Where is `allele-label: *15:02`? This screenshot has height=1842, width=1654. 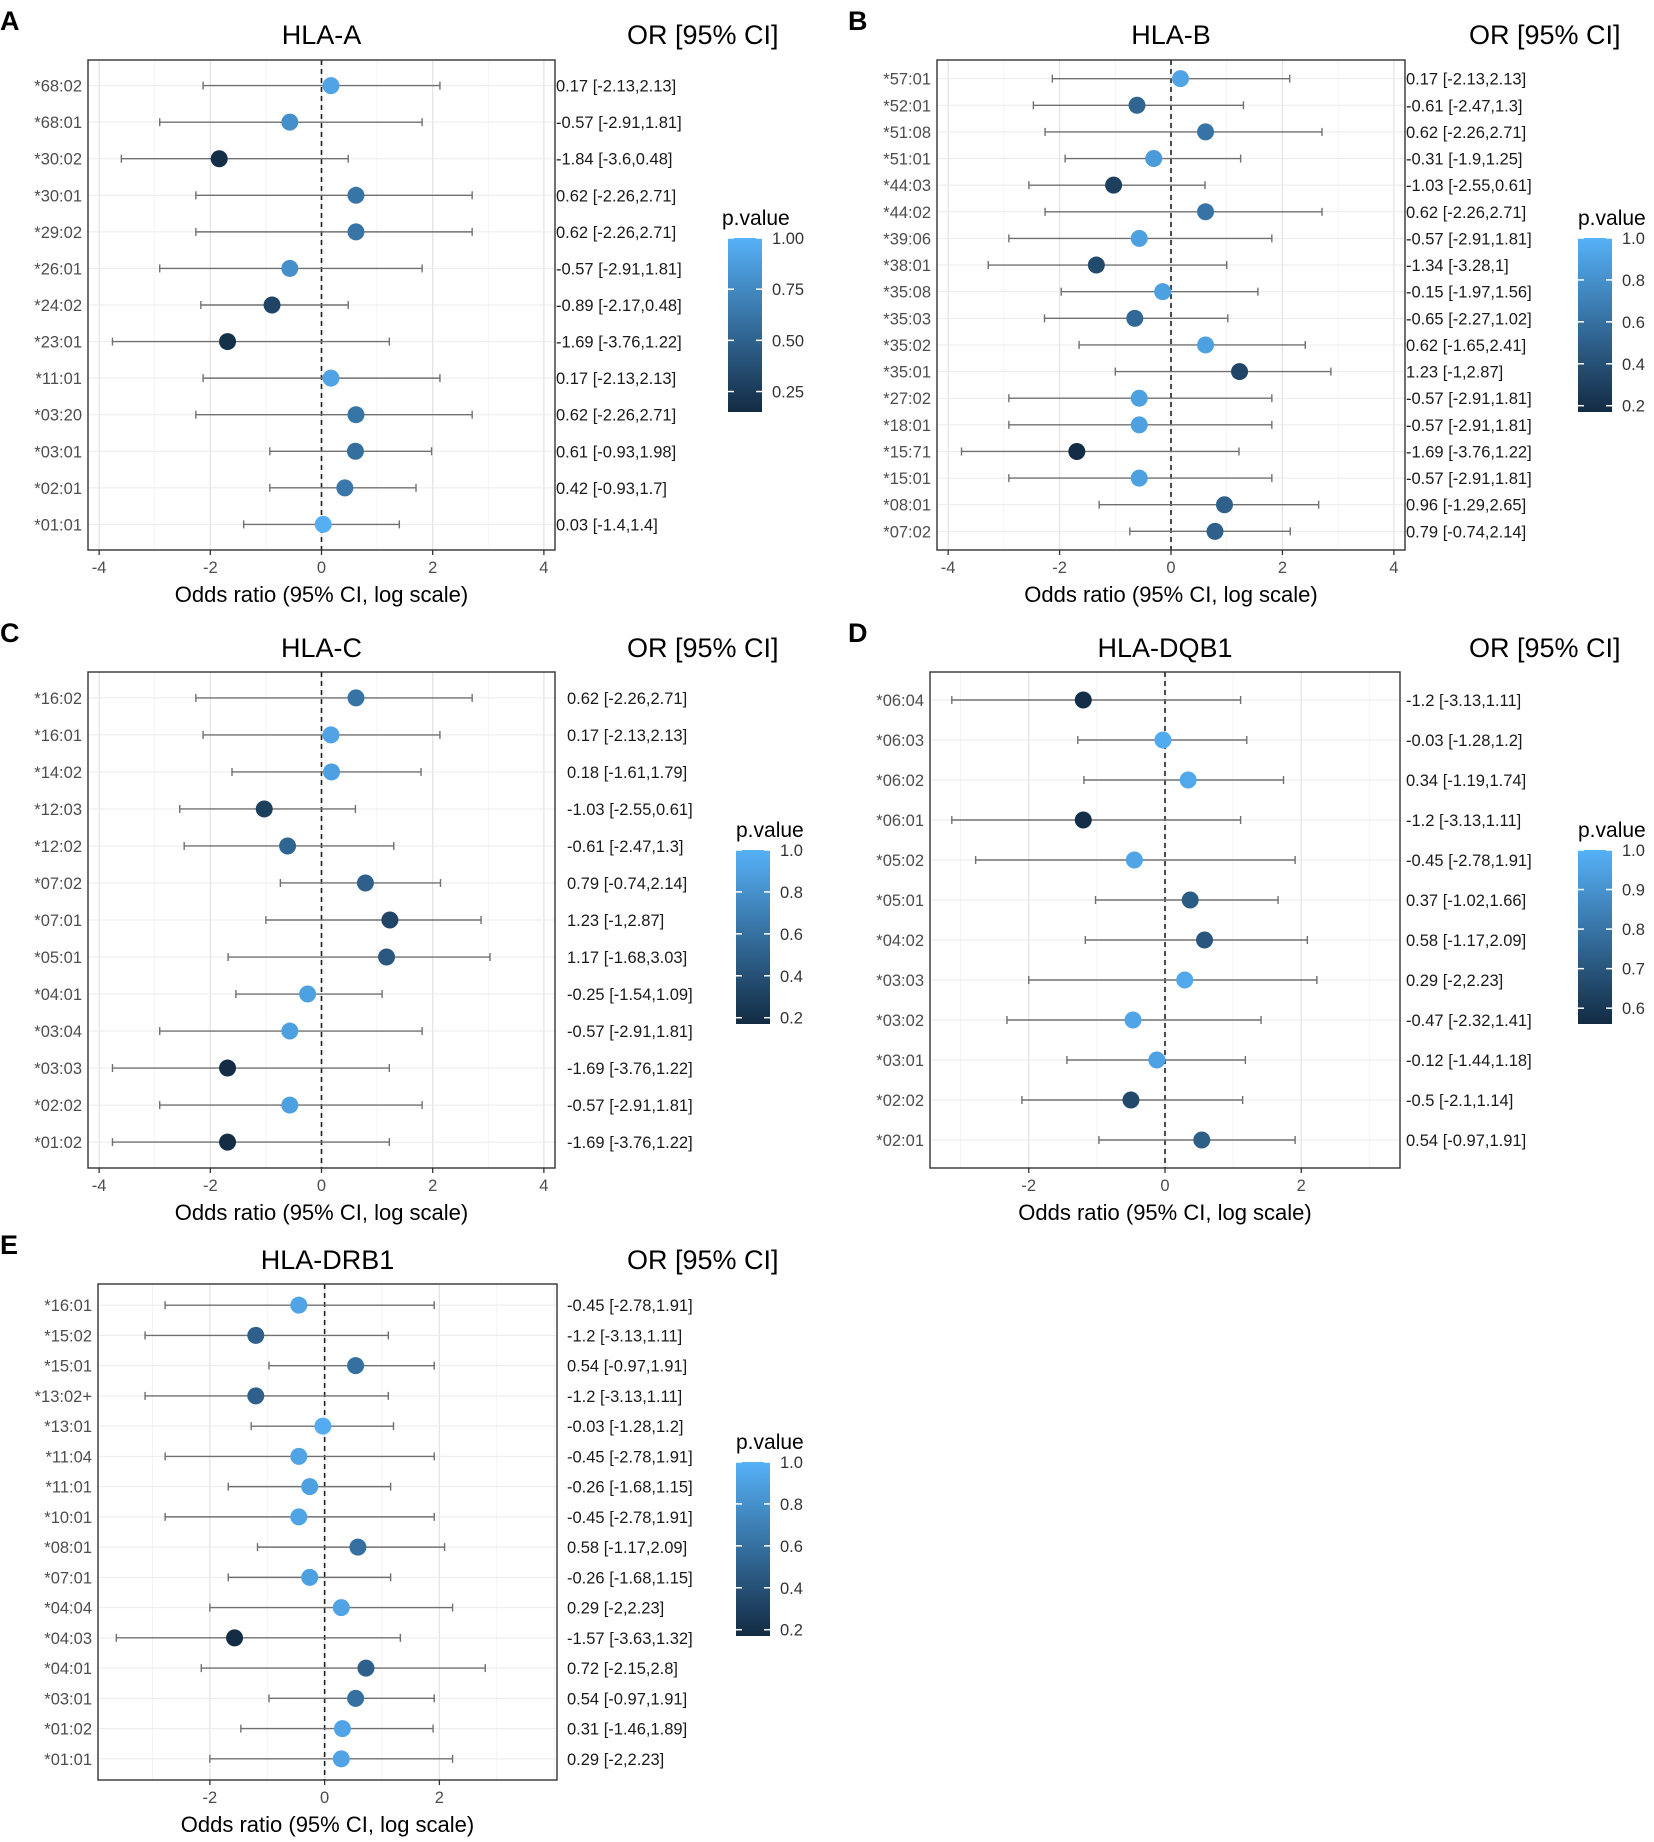 allele-label: *15:02 is located at coordinates (68, 1336).